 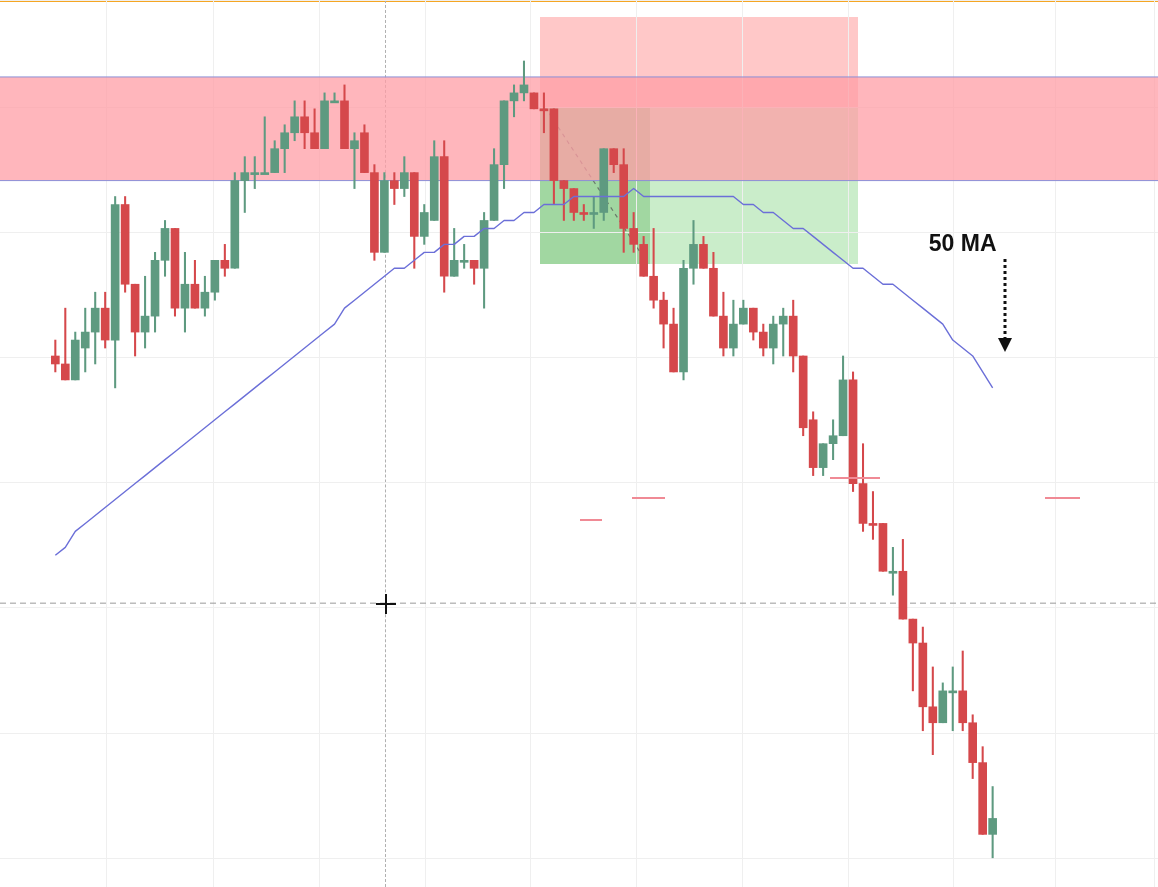 What do you see at coordinates (962, 242) in the screenshot?
I see `series-label: 50 MA` at bounding box center [962, 242].